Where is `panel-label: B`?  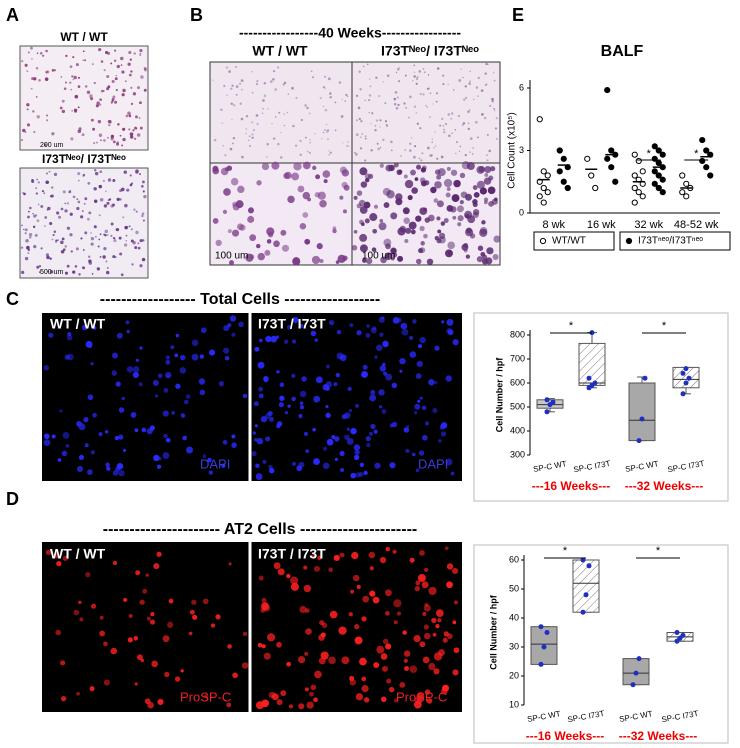
panel-label: B is located at coordinates (196, 15).